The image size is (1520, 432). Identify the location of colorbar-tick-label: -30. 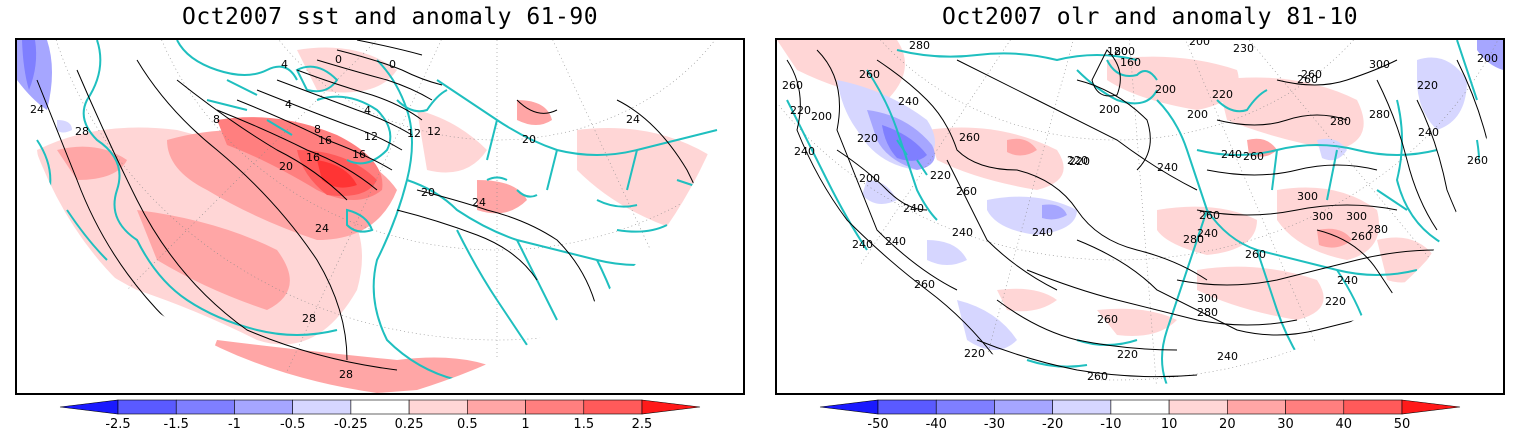
(994, 424).